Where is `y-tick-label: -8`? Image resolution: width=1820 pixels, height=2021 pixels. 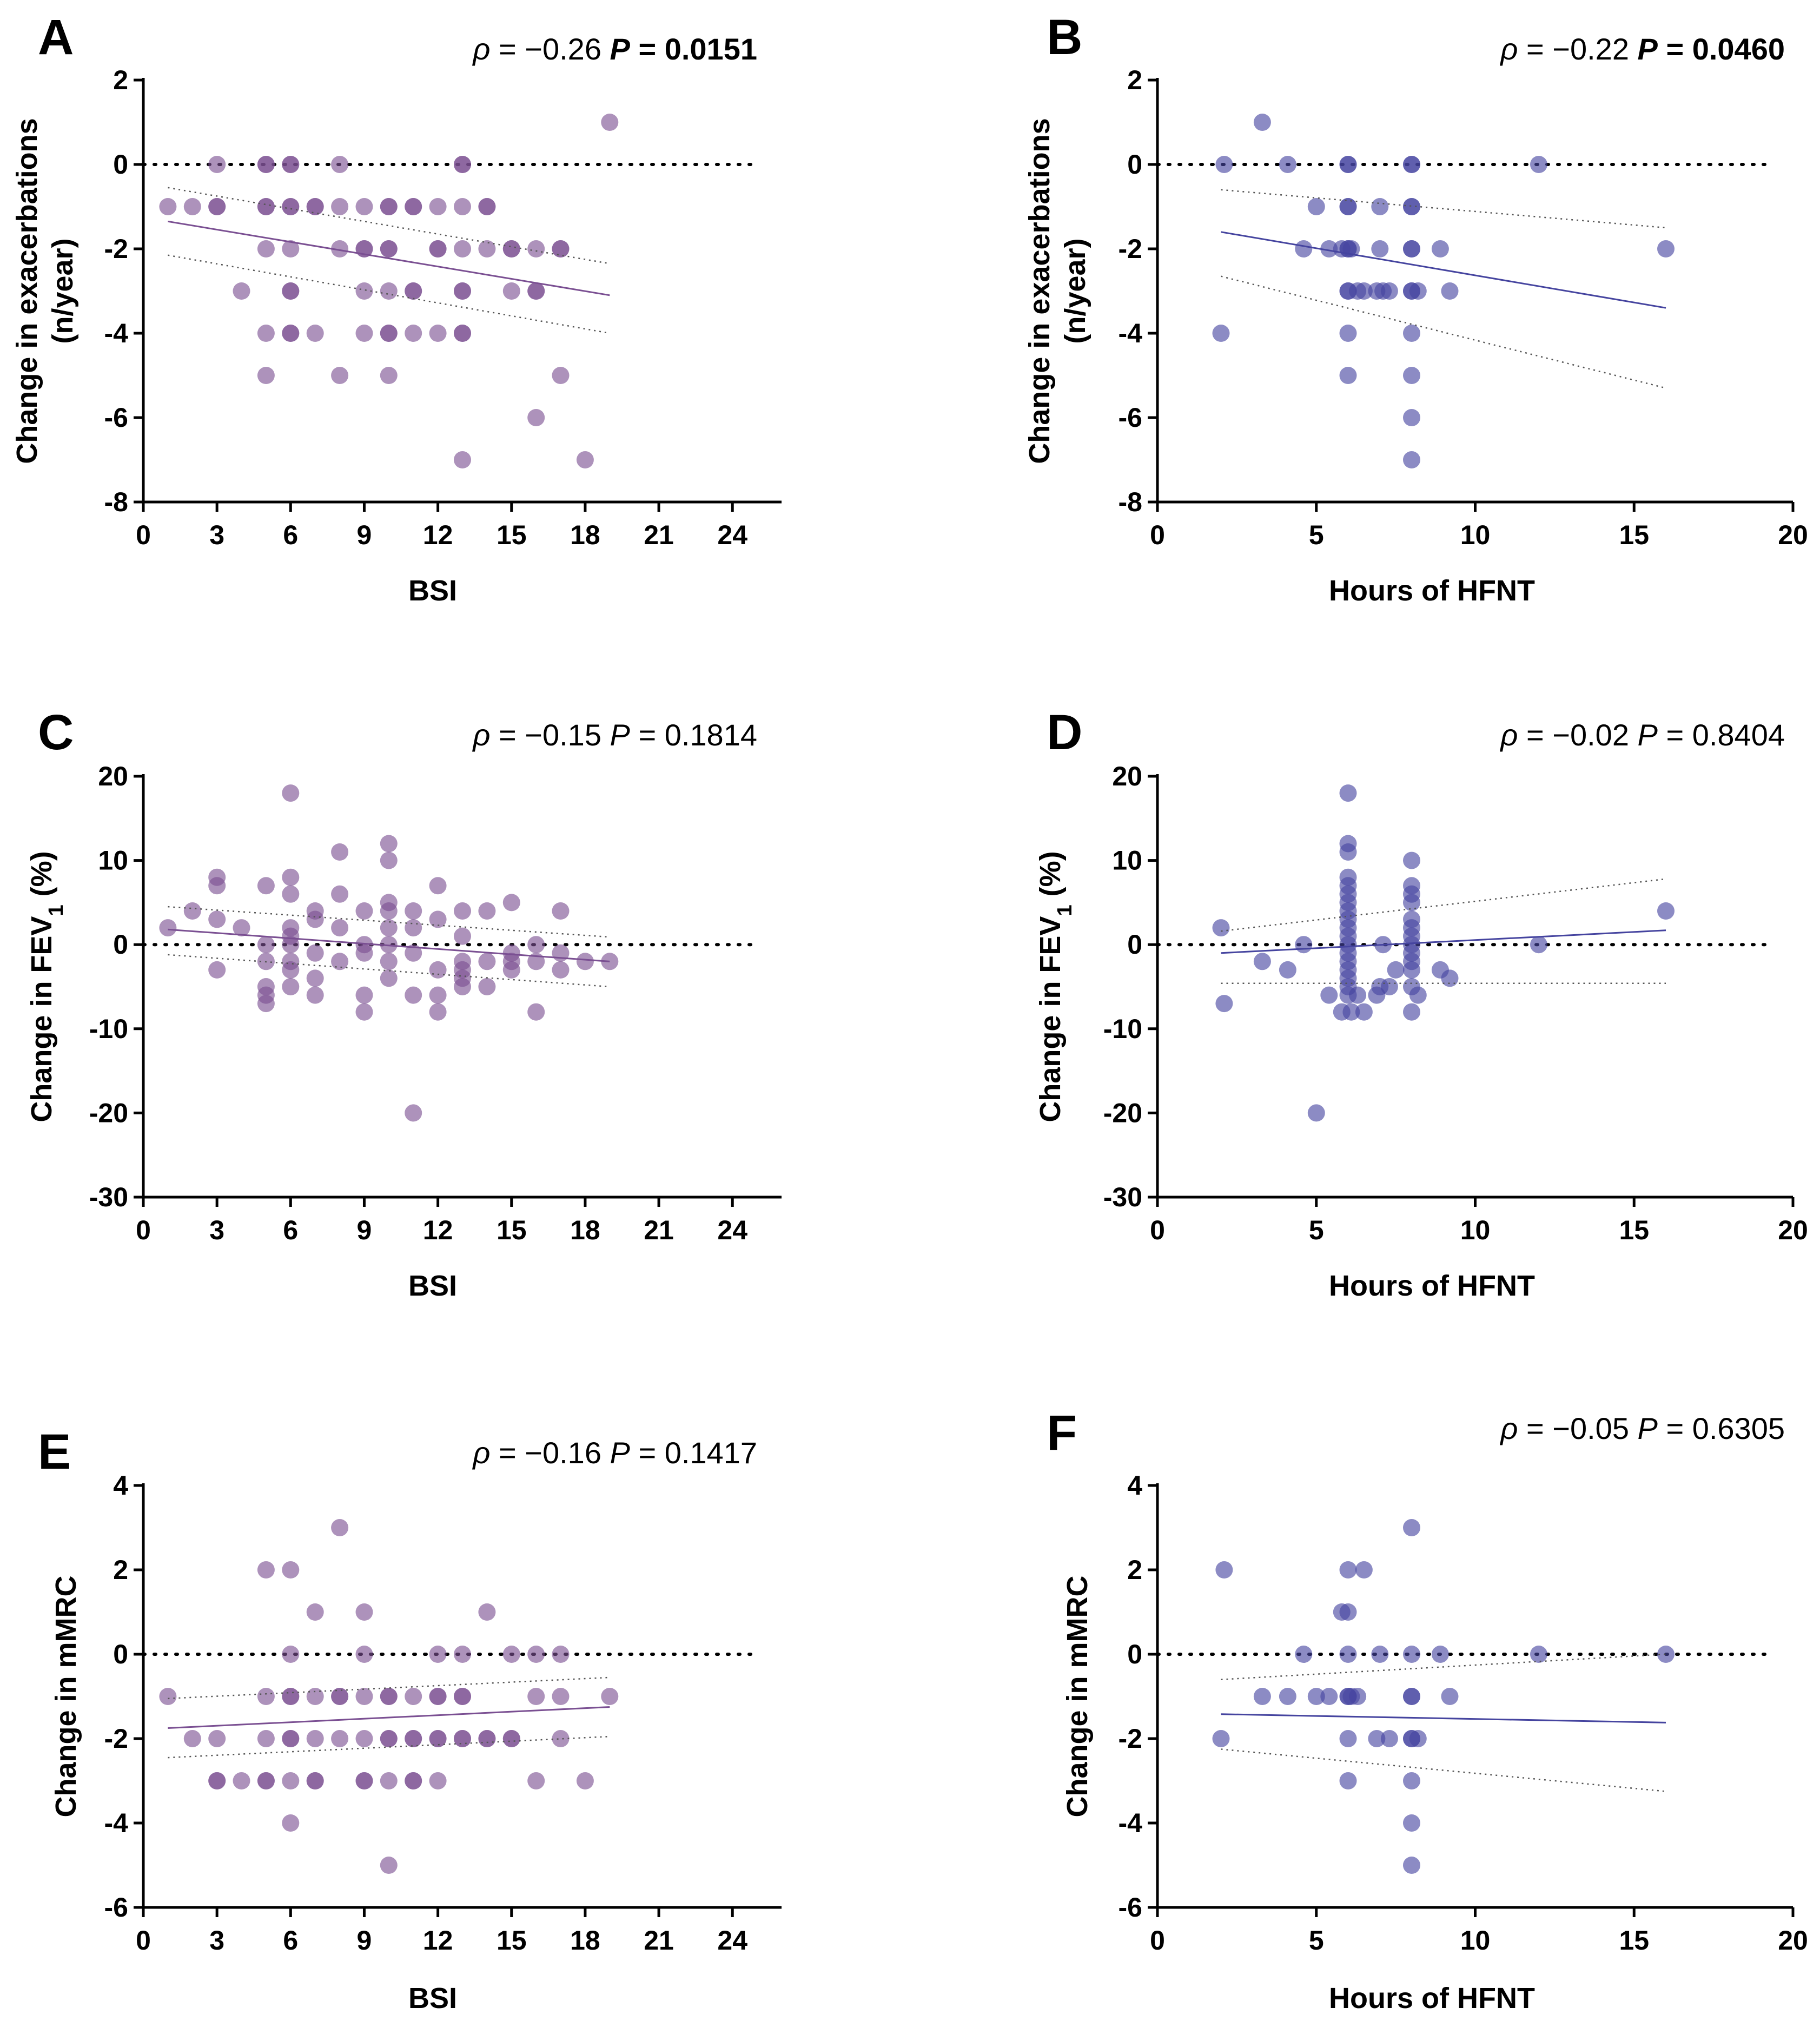
y-tick-label: -8 is located at coordinates (116, 502).